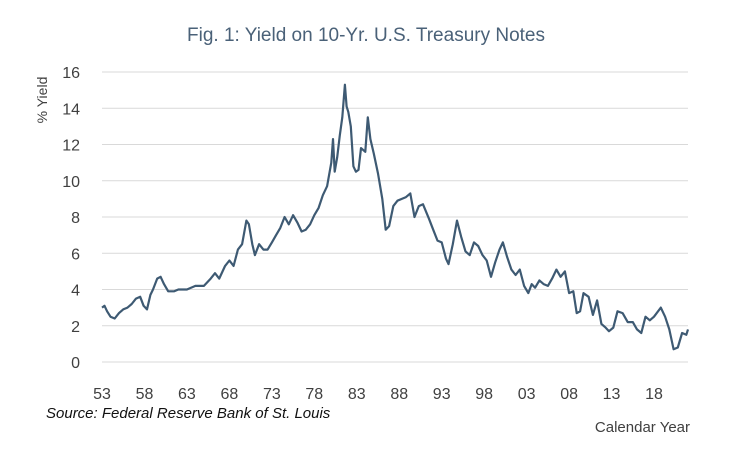 The width and height of the screenshot is (756, 465). What do you see at coordinates (399, 394) in the screenshot?
I see `x-tick-label: 88` at bounding box center [399, 394].